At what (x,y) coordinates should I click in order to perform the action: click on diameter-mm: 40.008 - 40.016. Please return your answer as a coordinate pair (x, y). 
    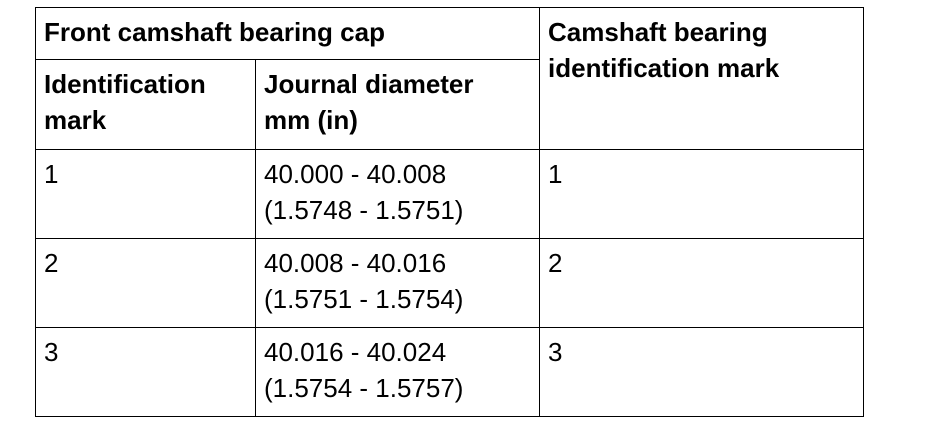
    Looking at the image, I should click on (355, 263).